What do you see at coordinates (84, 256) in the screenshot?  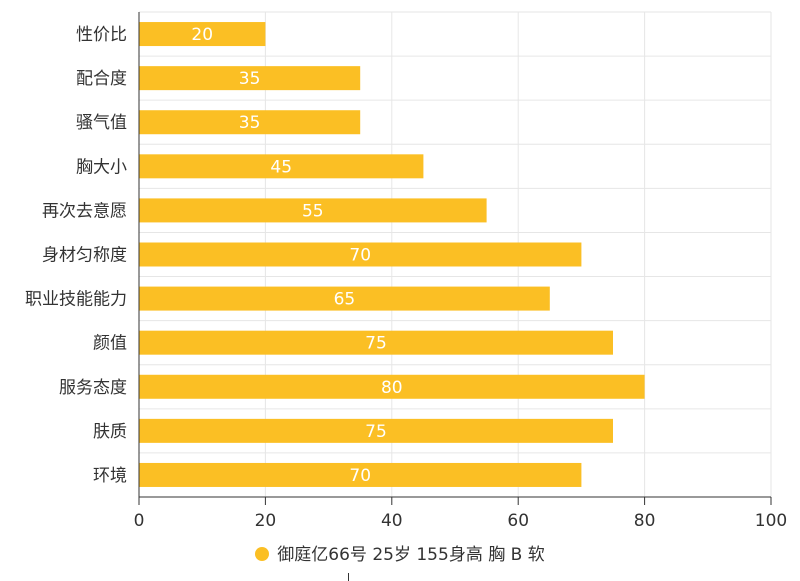 I see `category-label: 身材匀称度` at bounding box center [84, 256].